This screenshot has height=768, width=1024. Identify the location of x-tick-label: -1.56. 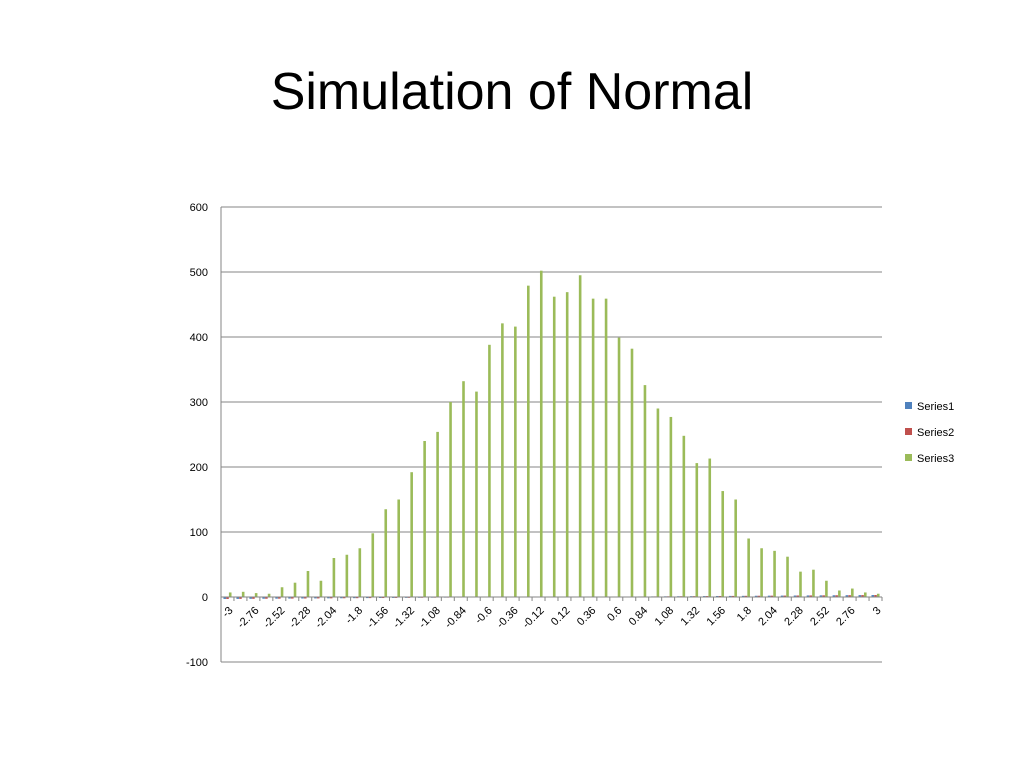
(378, 618).